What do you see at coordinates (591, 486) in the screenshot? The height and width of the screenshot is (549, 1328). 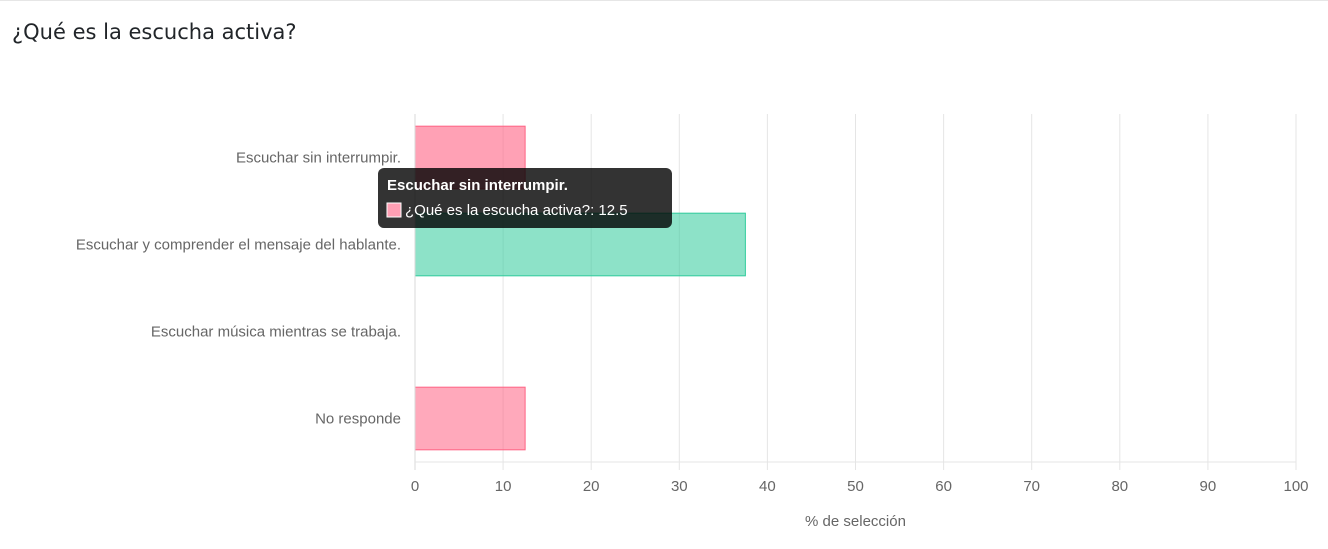 I see `x-tick-label: 20` at bounding box center [591, 486].